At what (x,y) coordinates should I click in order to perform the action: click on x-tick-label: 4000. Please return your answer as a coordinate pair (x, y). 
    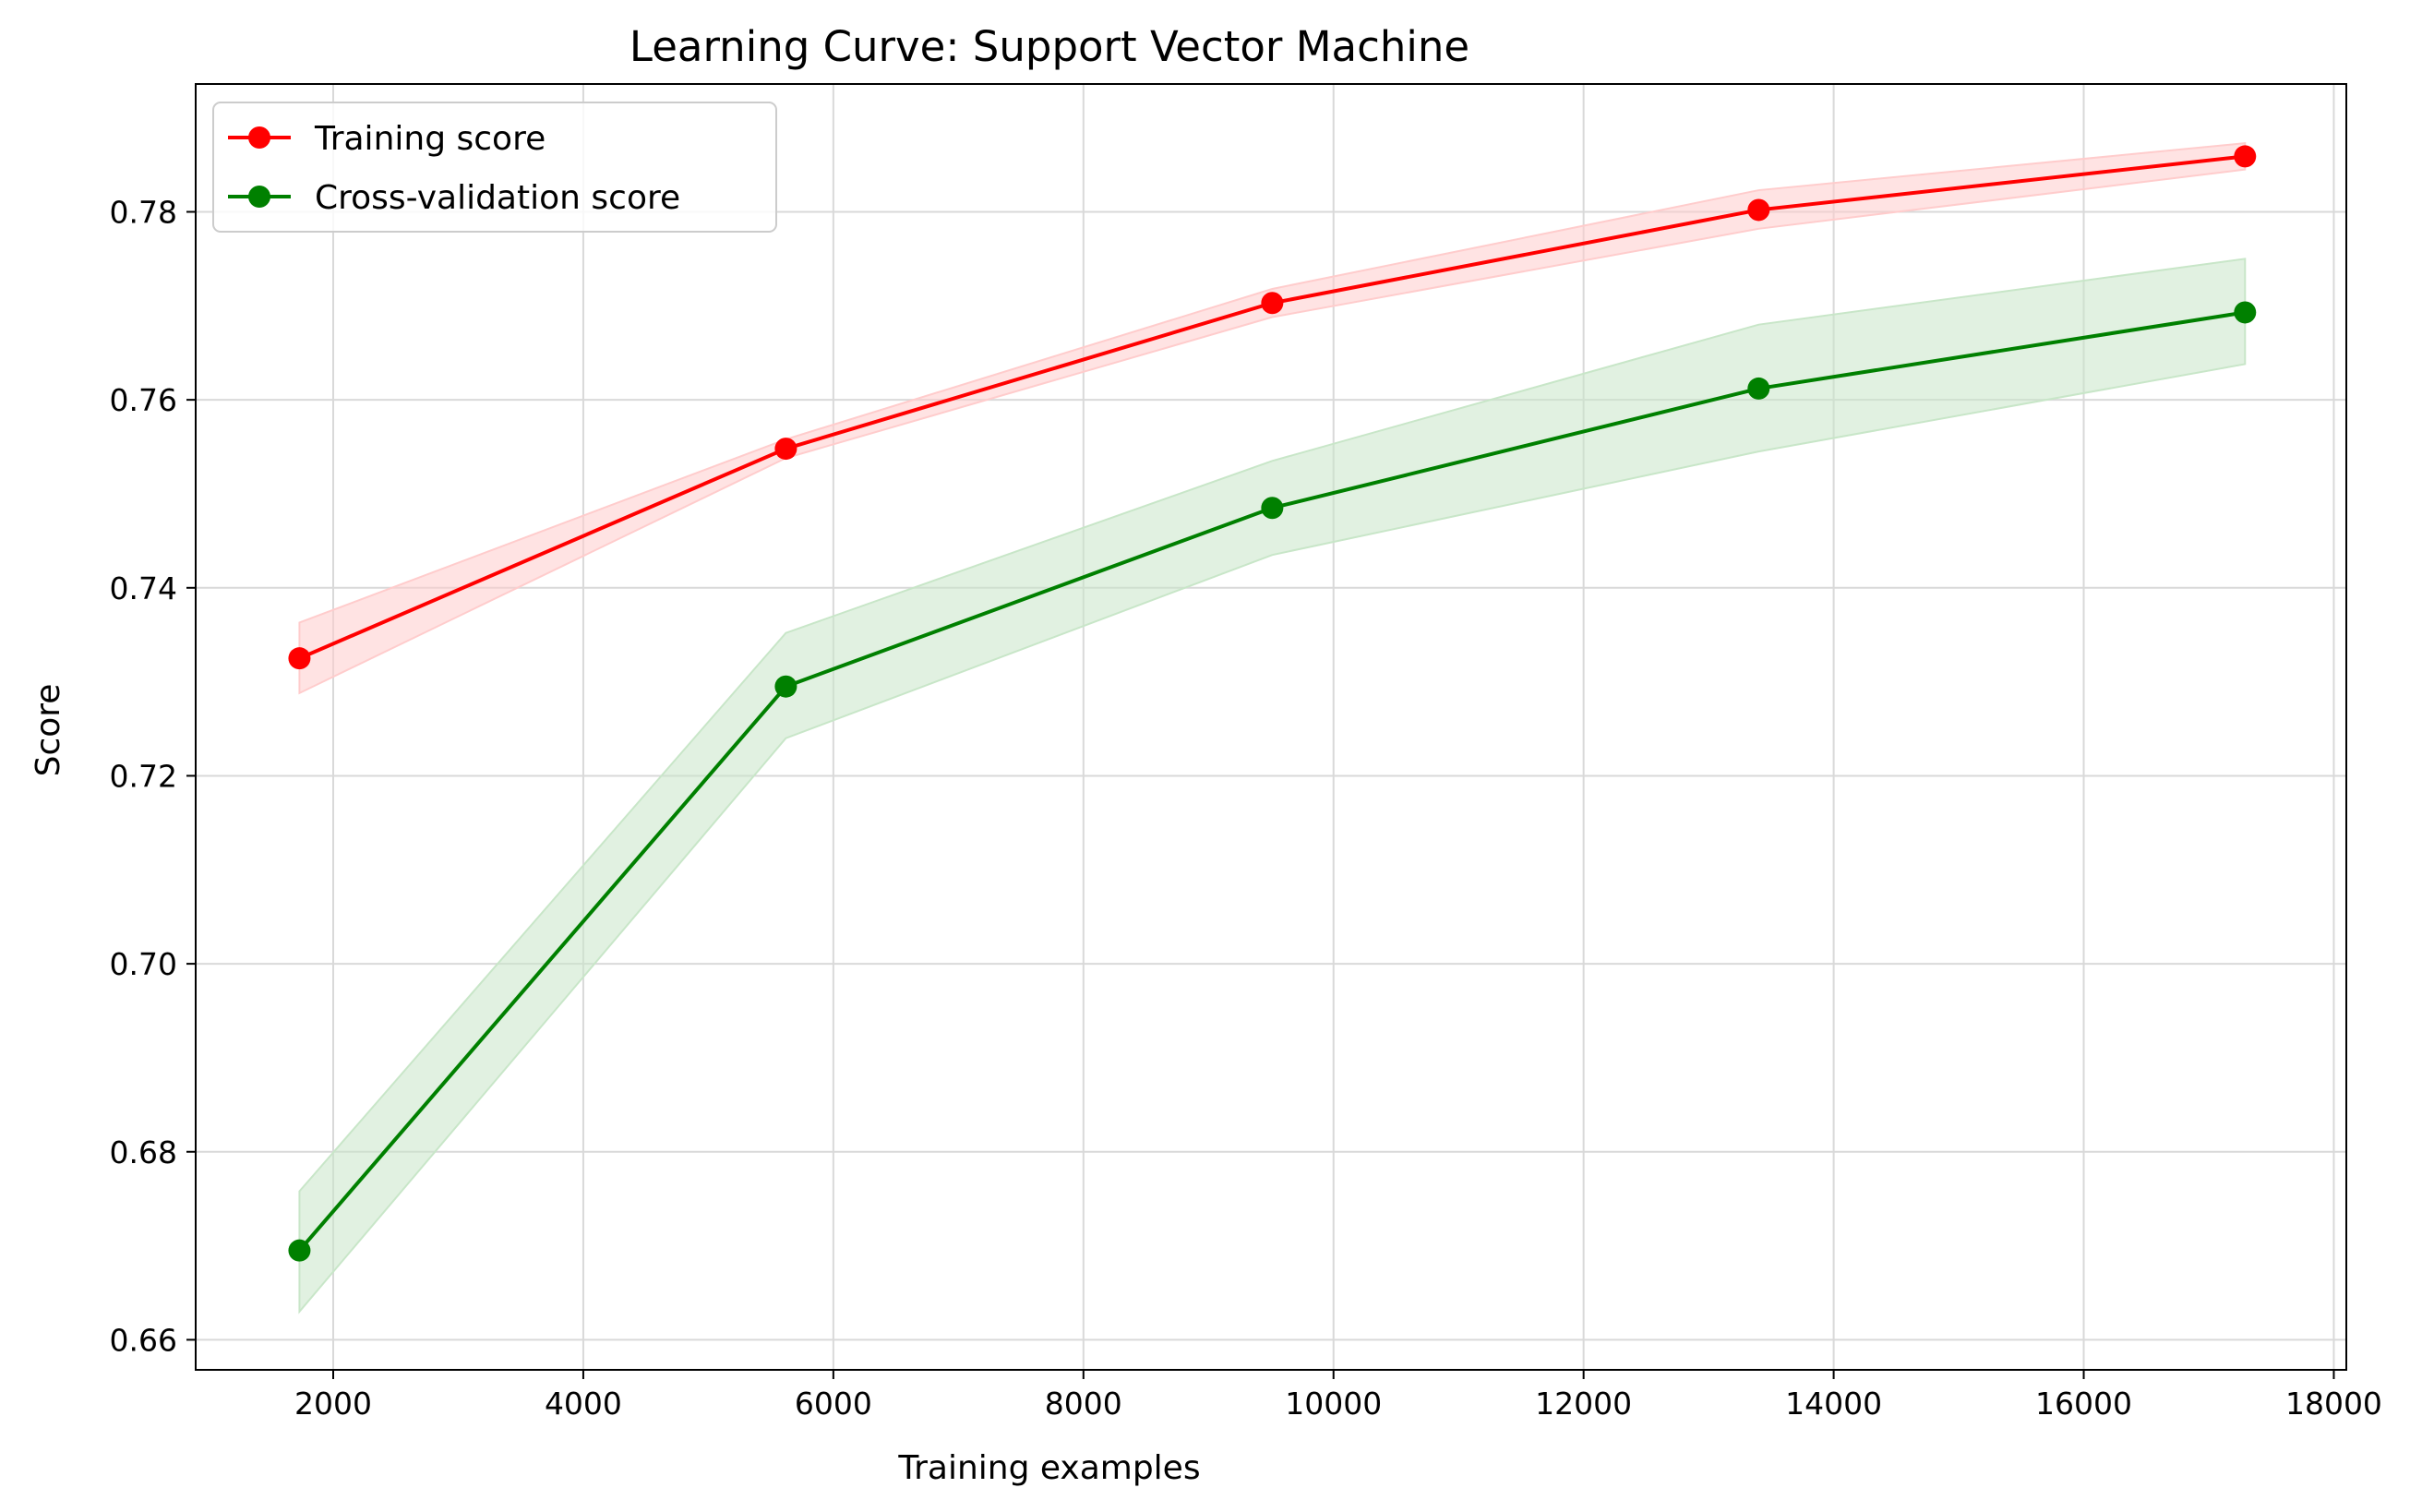
    Looking at the image, I should click on (583, 1404).